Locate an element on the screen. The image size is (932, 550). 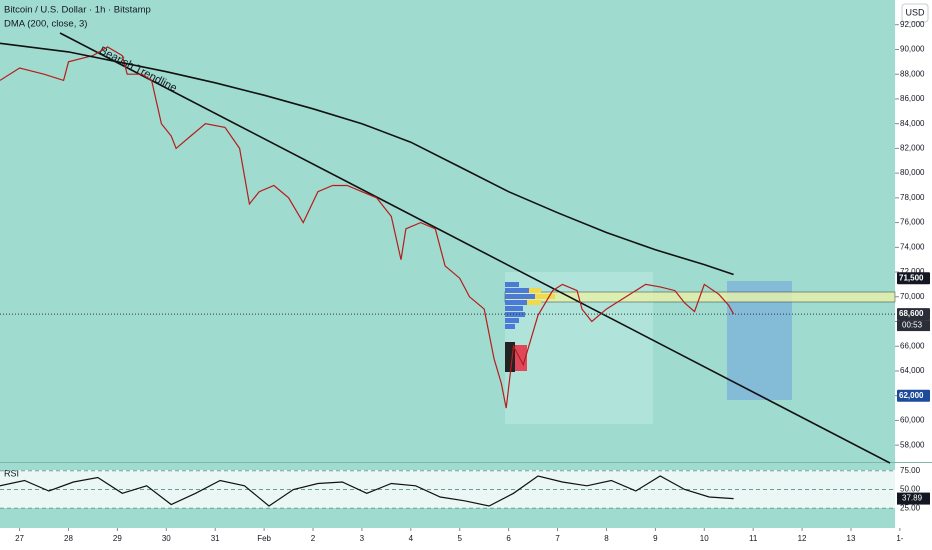
x-tick-label: 3 is located at coordinates (362, 538).